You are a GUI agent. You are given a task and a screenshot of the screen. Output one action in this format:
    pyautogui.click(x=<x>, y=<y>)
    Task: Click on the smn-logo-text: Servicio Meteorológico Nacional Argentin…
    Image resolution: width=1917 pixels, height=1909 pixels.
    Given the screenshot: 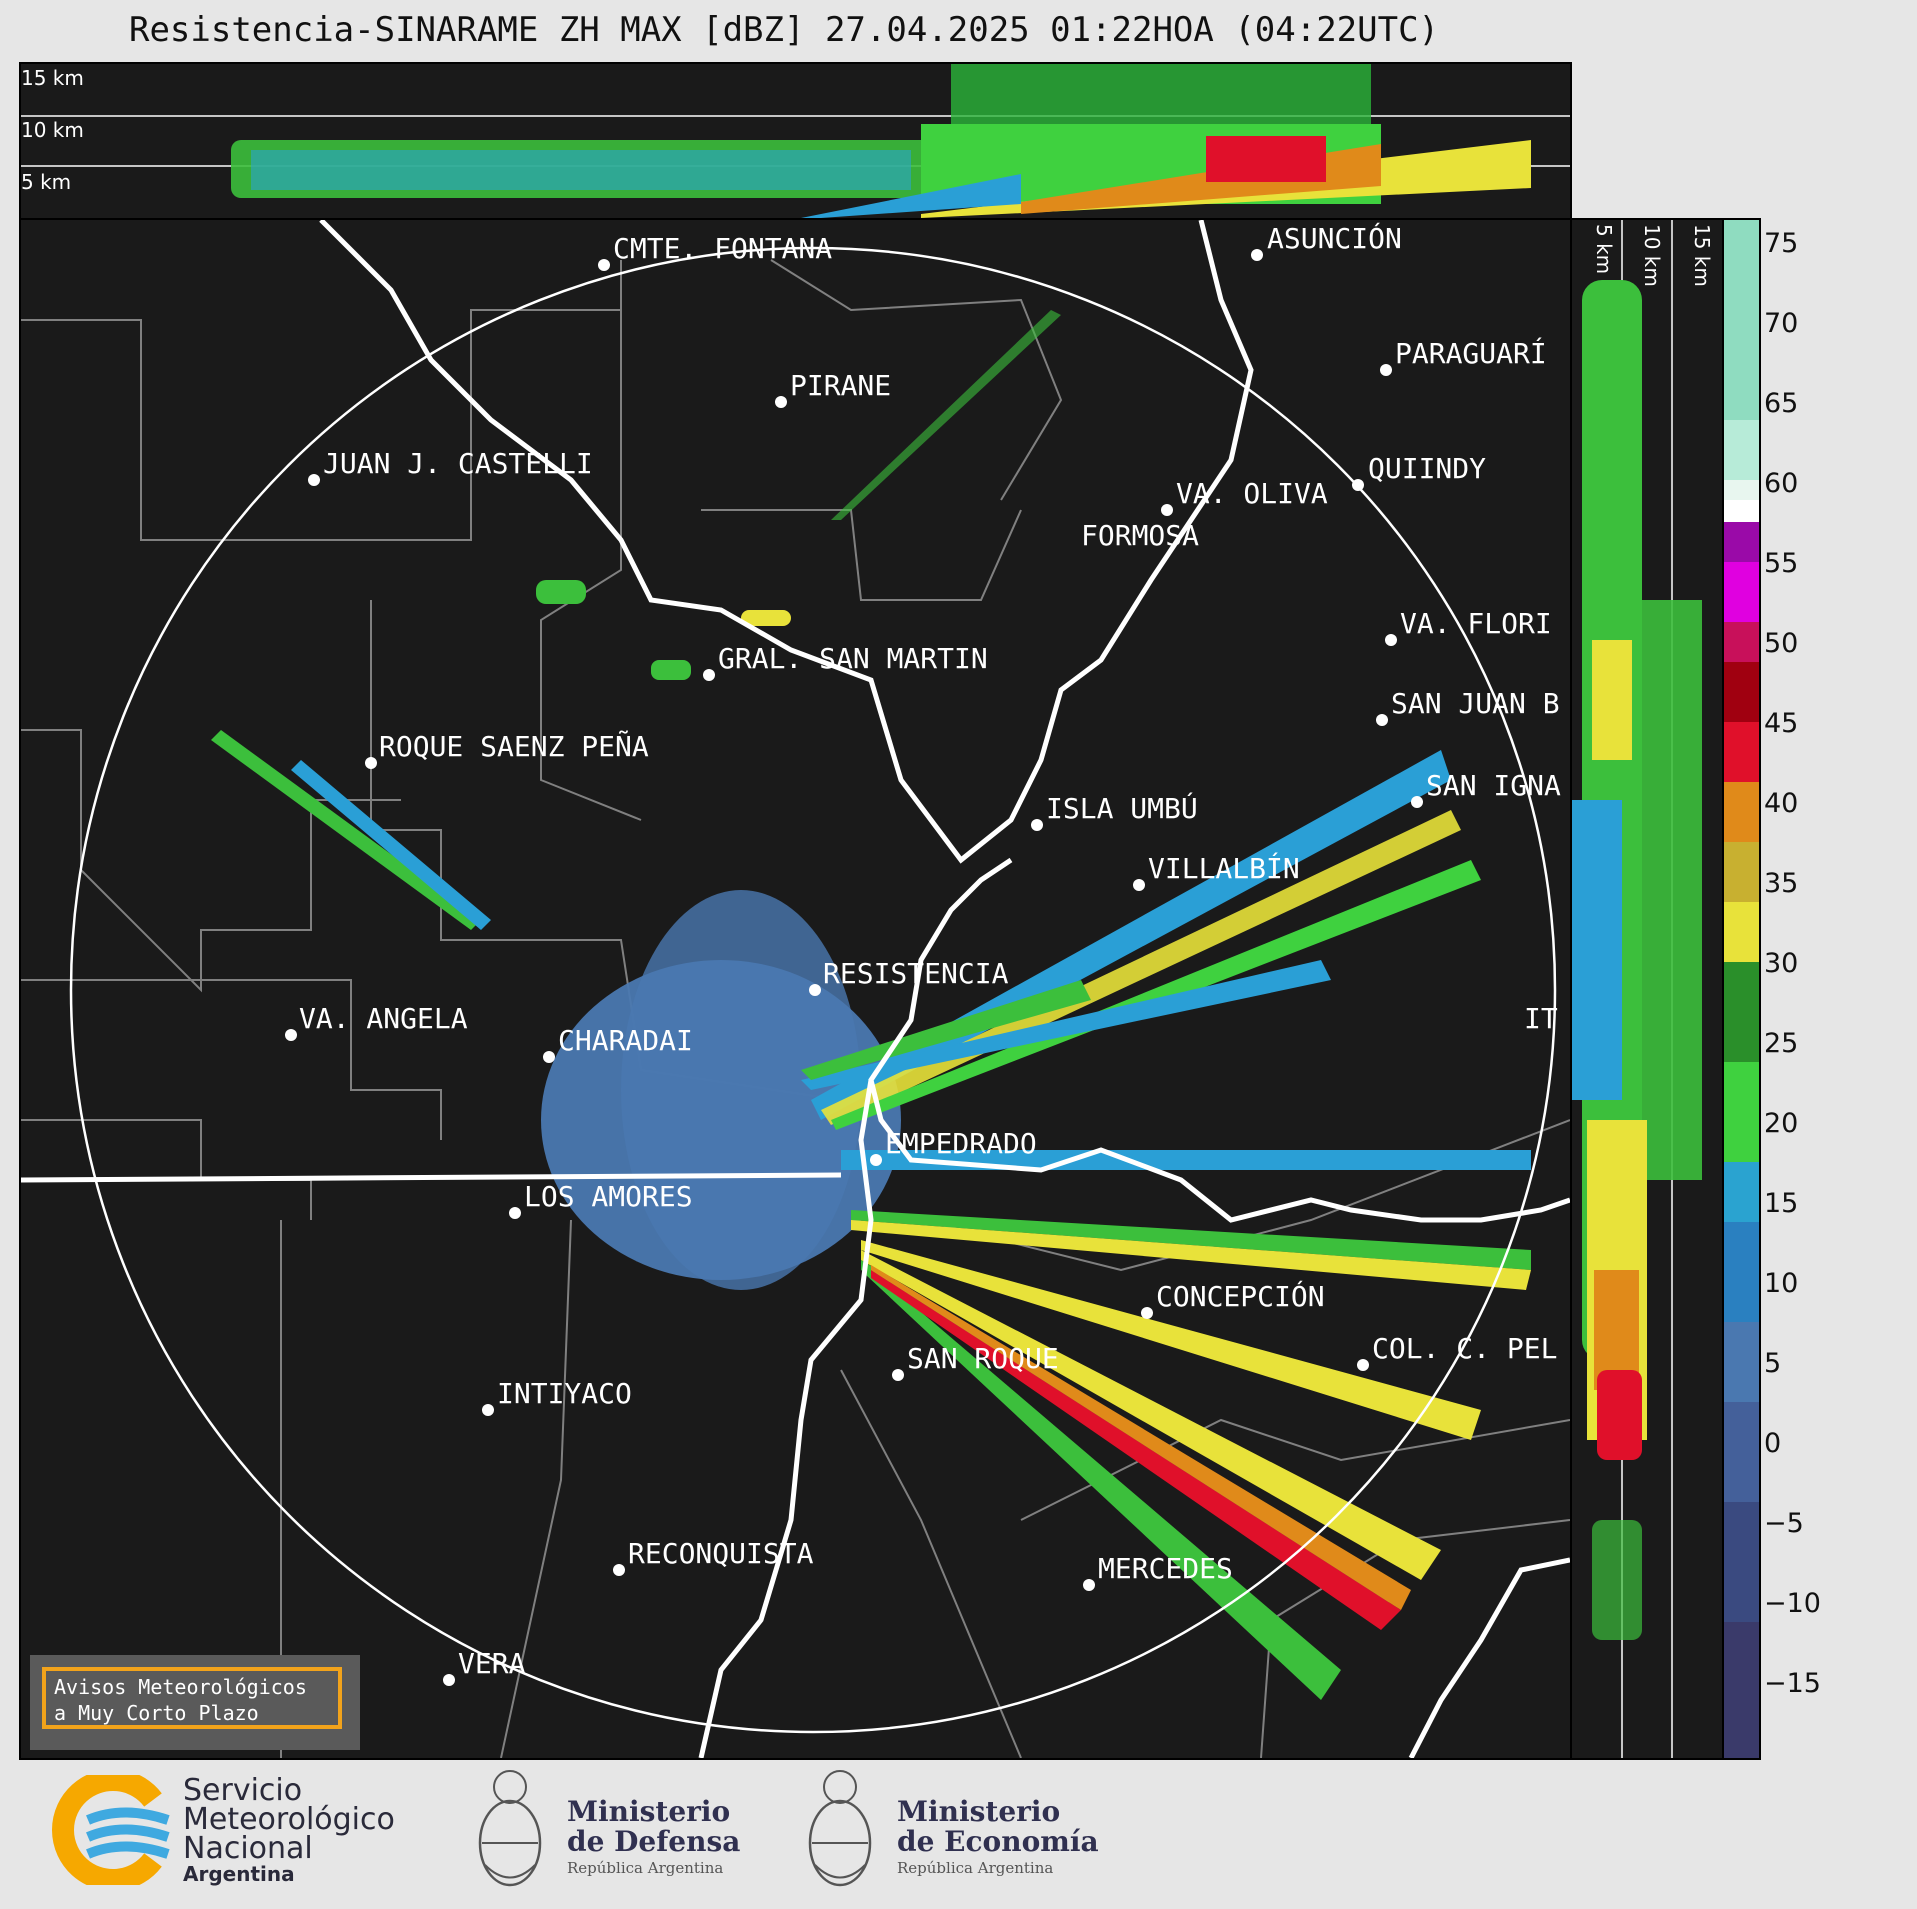 What is the action you would take?
    pyautogui.click(x=289, y=1829)
    